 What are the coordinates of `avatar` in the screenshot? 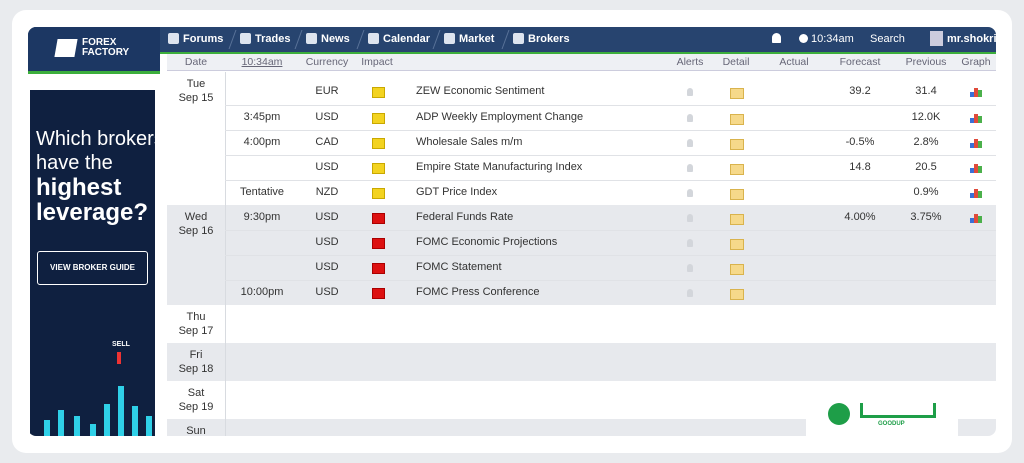 It's located at (936, 38).